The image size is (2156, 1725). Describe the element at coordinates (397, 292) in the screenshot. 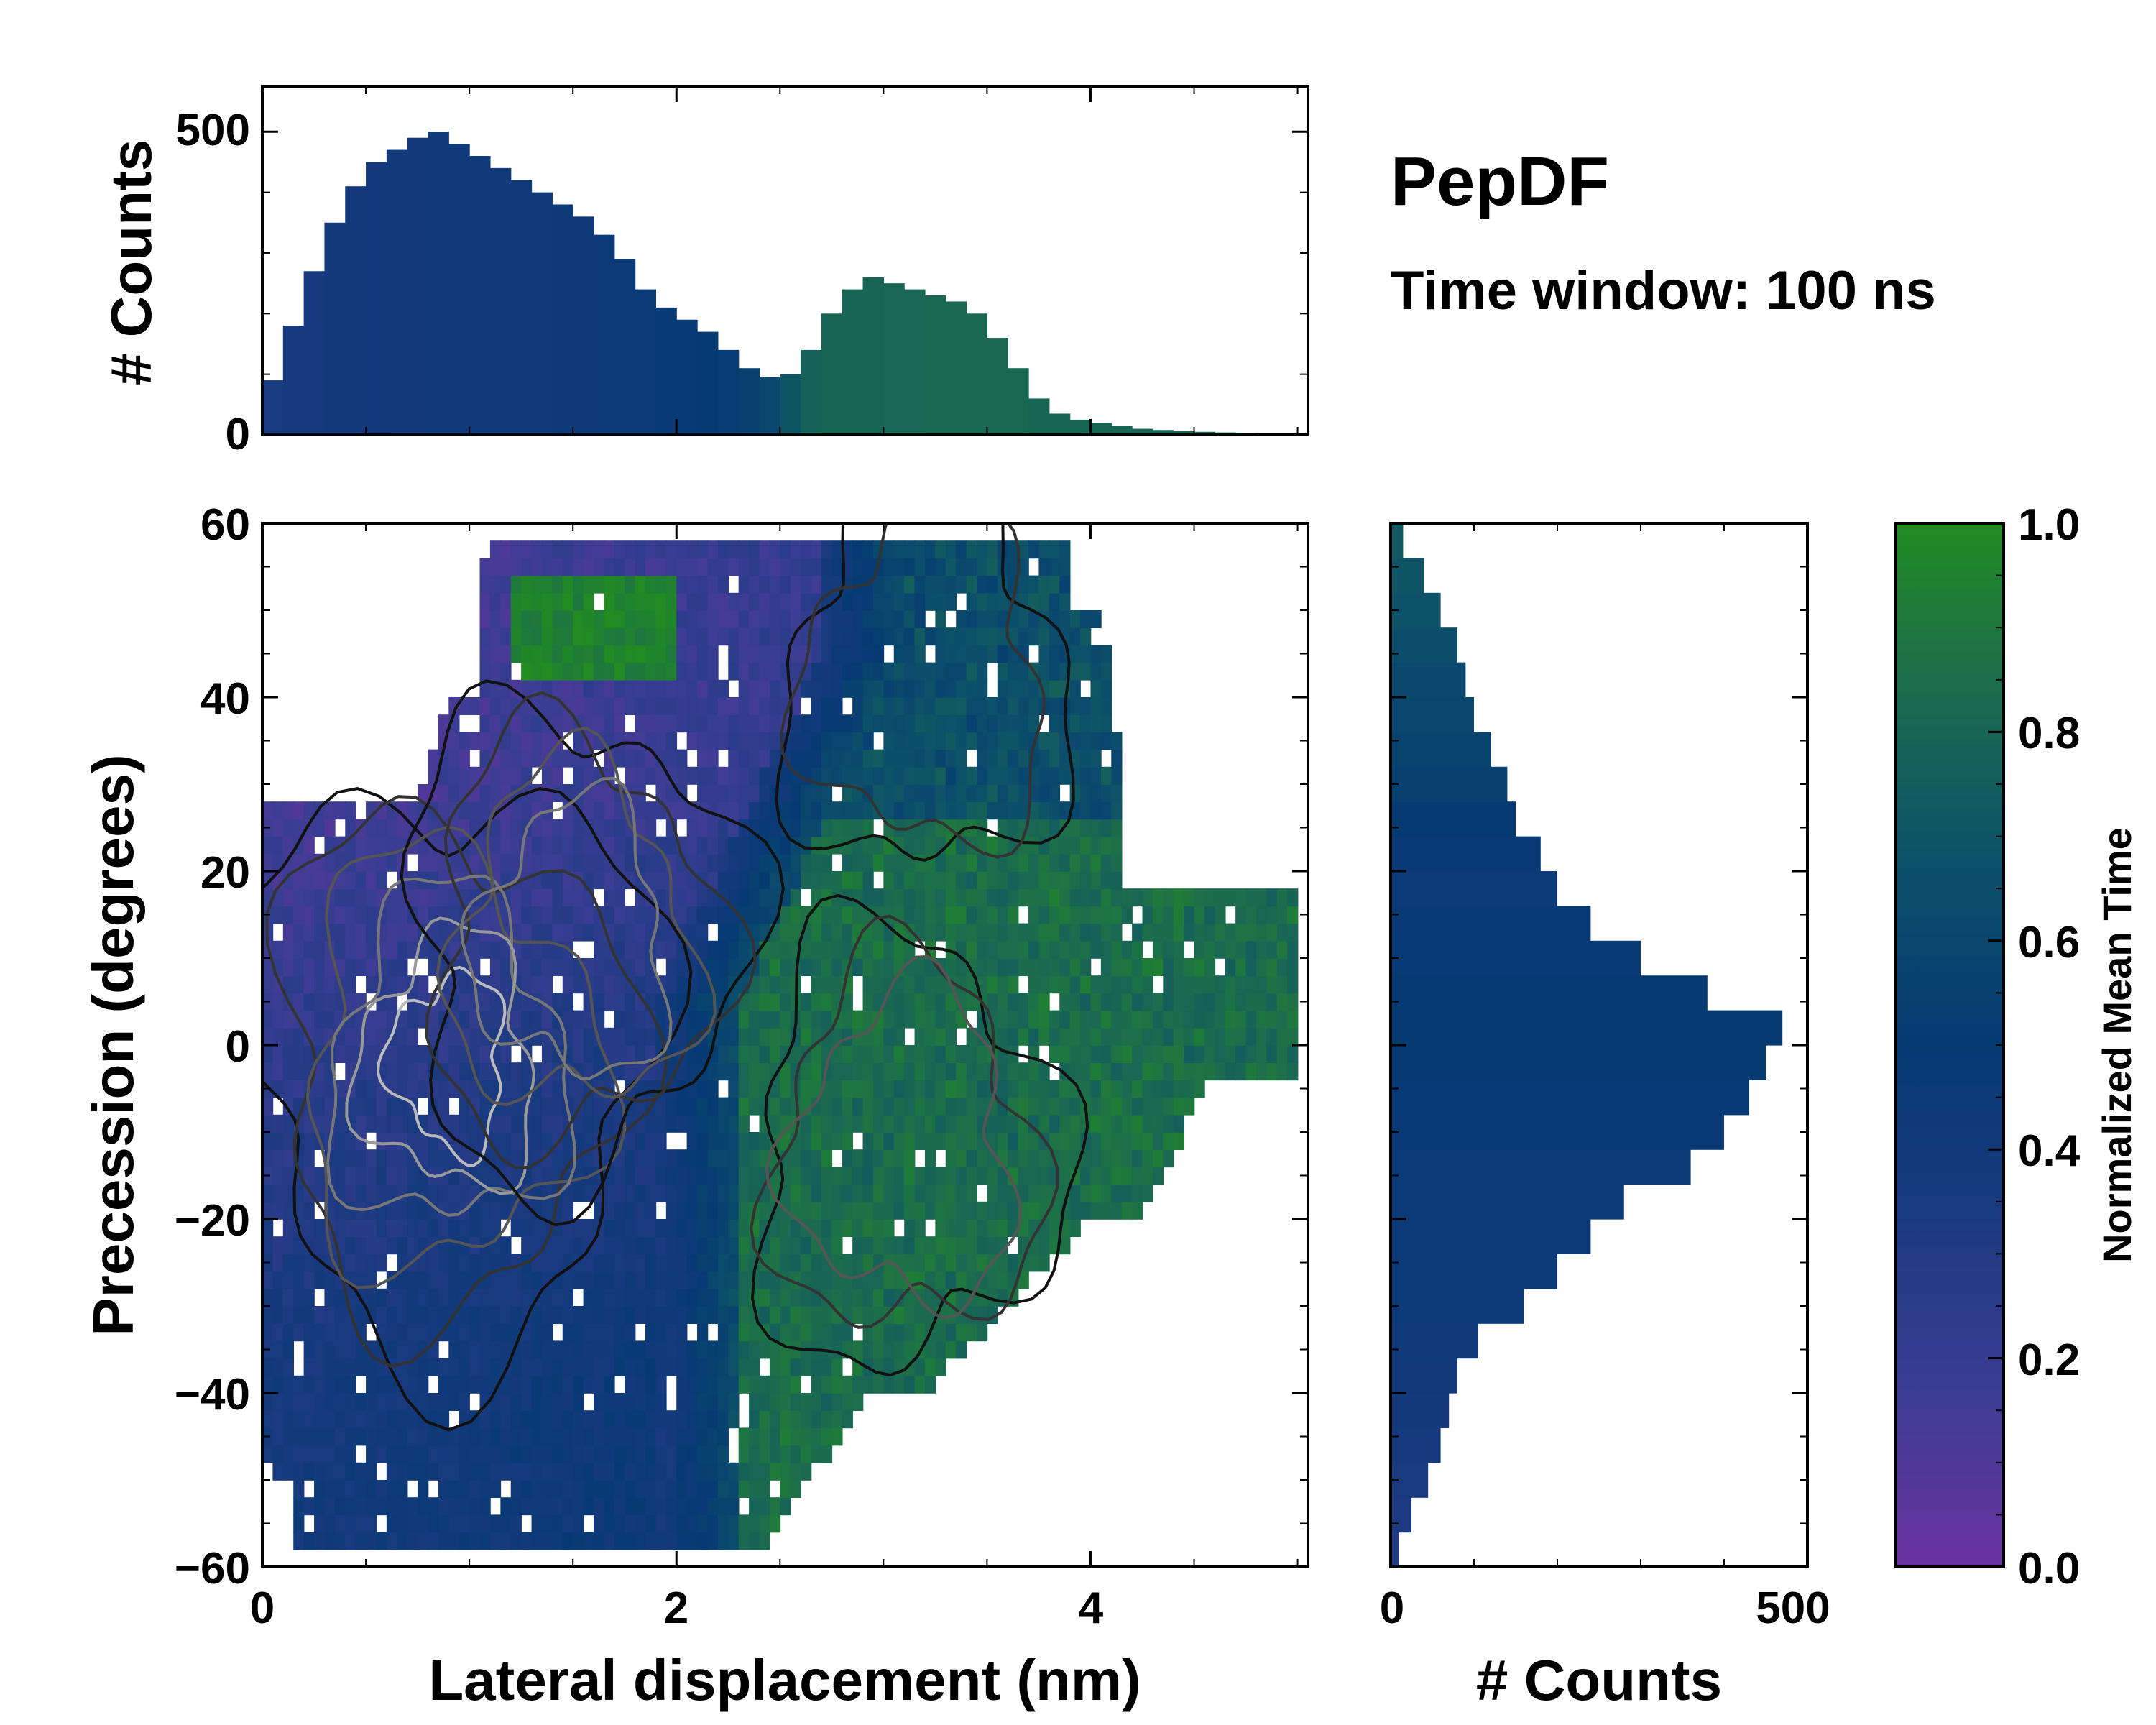

I see `top-histogram-bar` at that location.